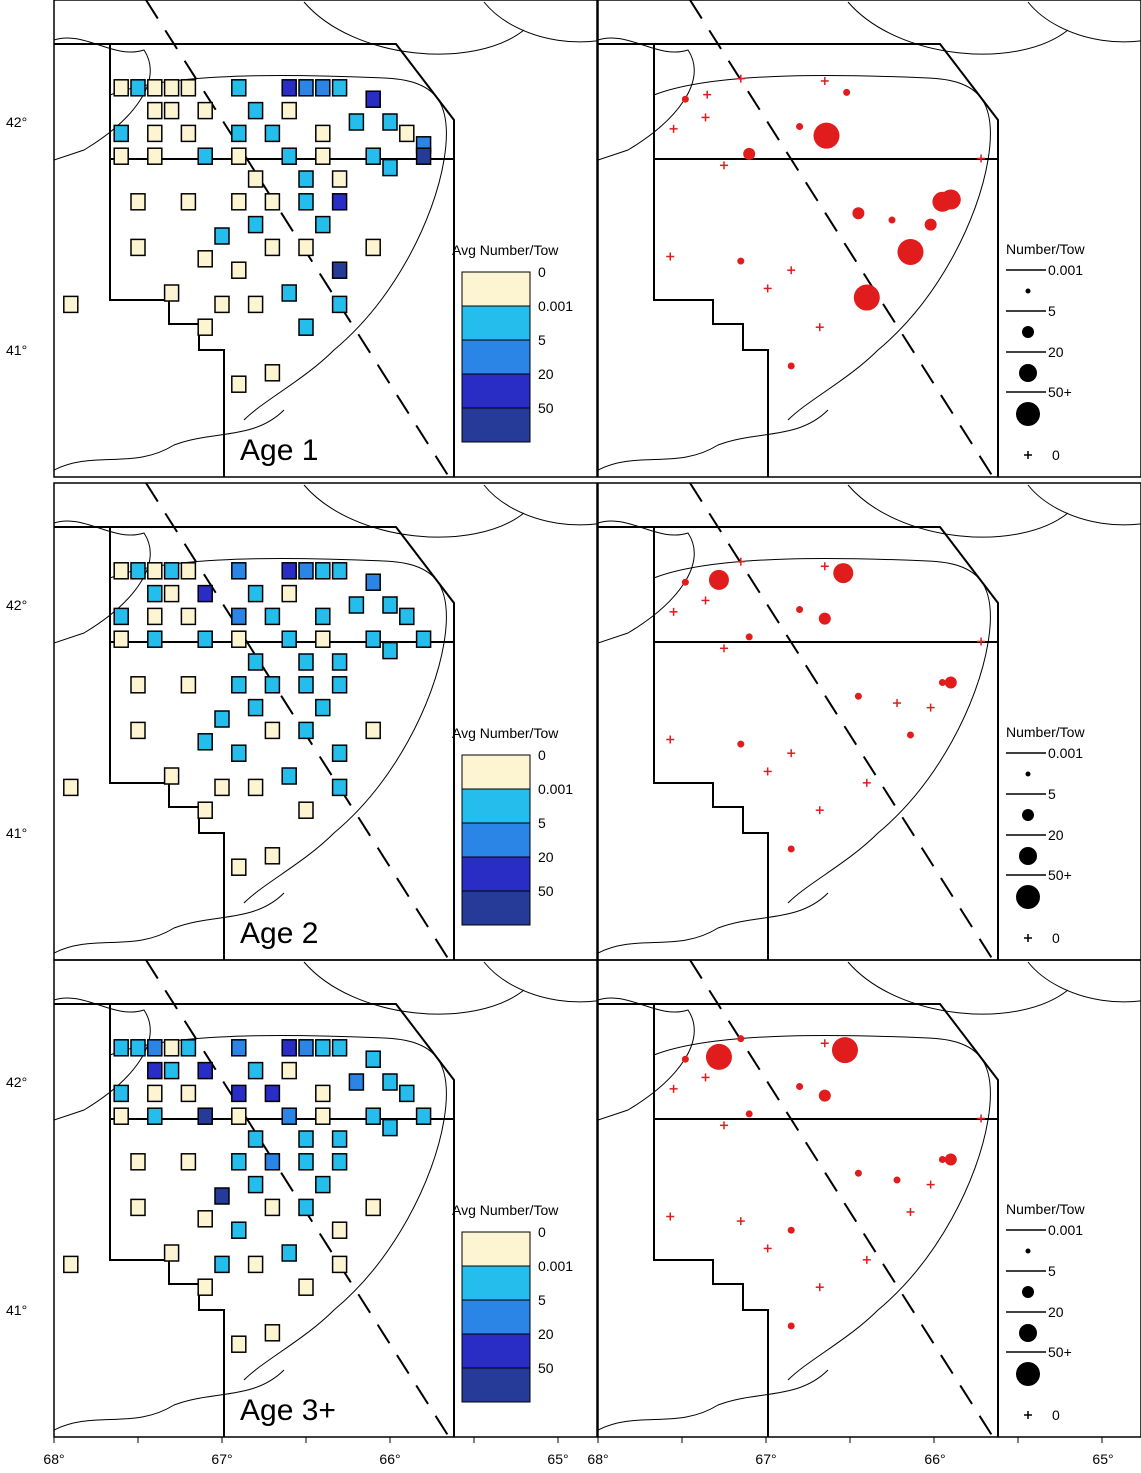  Describe the element at coordinates (555, 306) in the screenshot. I see `legend-label: 0.001` at that location.